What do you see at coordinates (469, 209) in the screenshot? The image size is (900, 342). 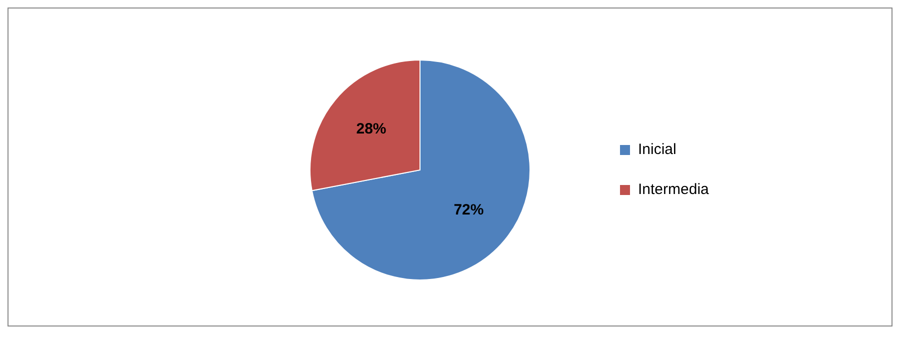 I see `data-label: 72%` at bounding box center [469, 209].